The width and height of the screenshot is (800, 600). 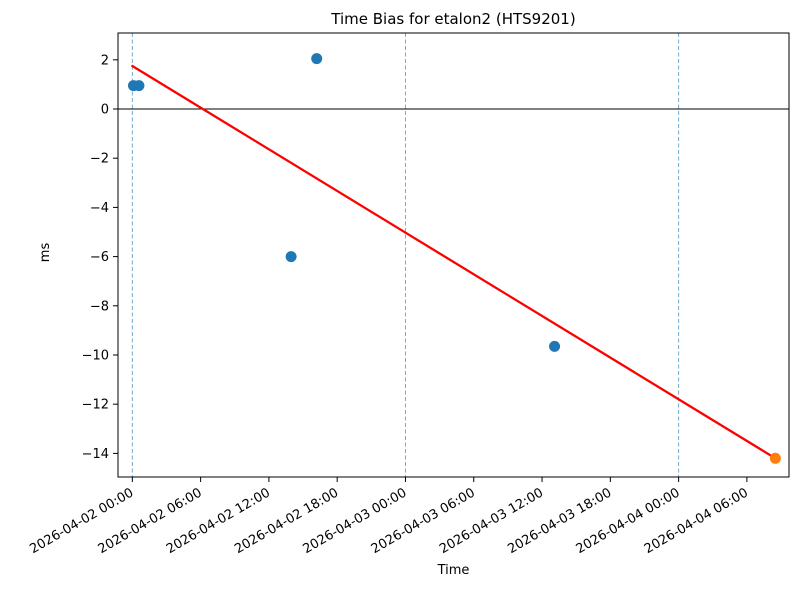 I want to click on y-tick-label: −4, so click(x=99, y=208).